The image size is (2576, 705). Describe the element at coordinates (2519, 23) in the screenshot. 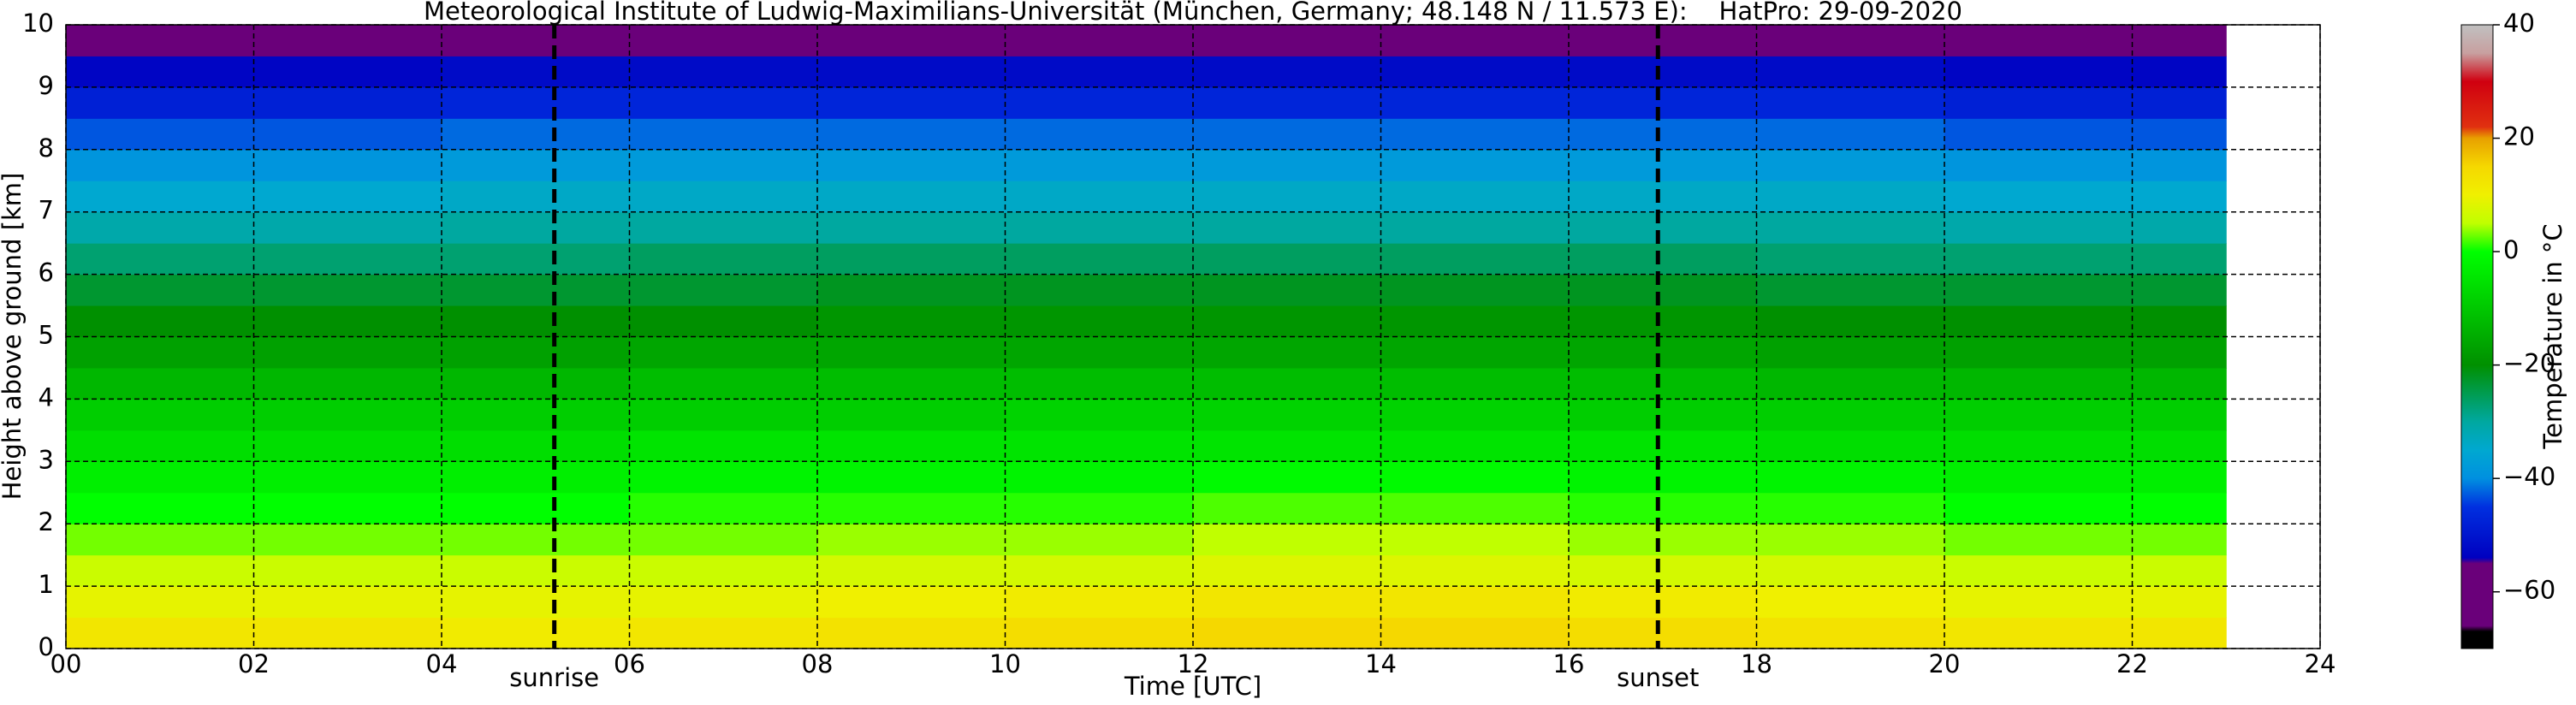

I see `colorbar-tick-label: 40` at that location.